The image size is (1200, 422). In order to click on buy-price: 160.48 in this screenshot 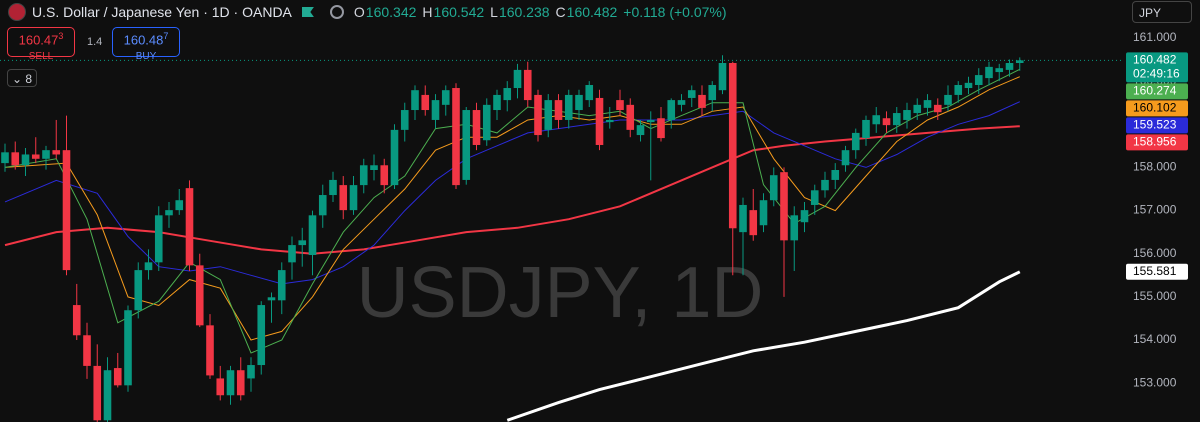, I will do `click(143, 40)`.